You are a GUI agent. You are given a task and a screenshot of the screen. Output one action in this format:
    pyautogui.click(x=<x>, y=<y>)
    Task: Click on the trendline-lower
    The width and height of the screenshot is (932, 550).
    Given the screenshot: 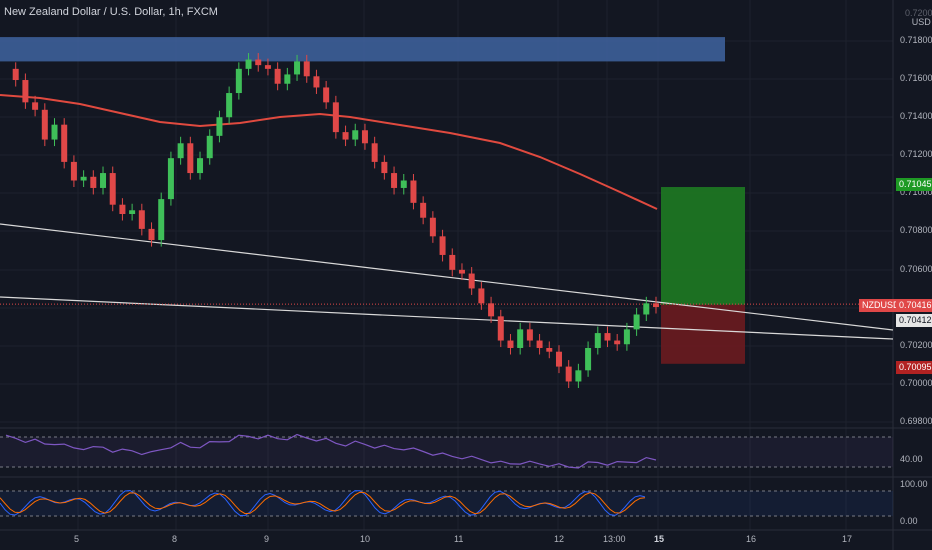 What is the action you would take?
    pyautogui.click(x=447, y=318)
    